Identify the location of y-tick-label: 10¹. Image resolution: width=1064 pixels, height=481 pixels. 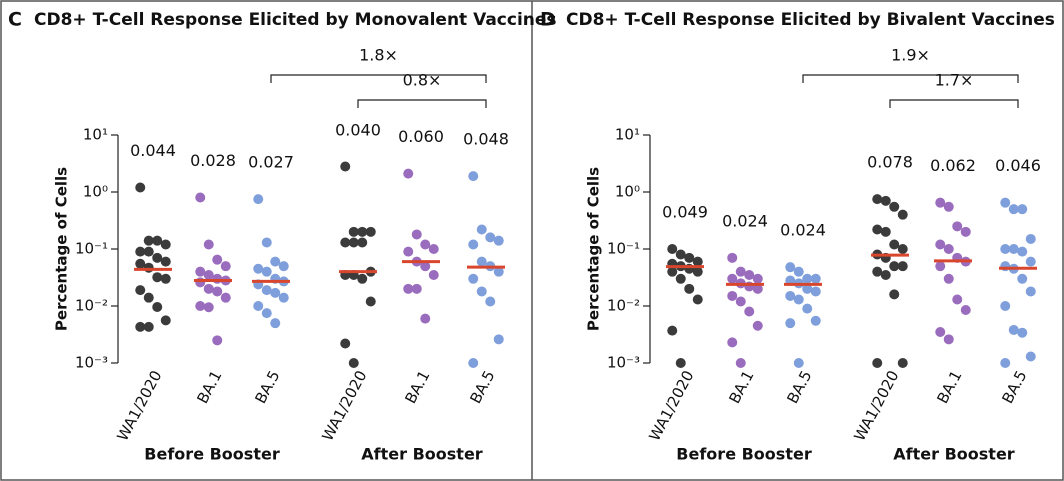
(95, 135).